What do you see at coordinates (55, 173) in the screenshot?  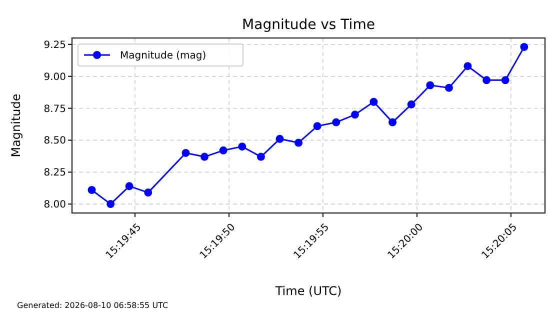 I see `y-tick-label: 8.25` at bounding box center [55, 173].